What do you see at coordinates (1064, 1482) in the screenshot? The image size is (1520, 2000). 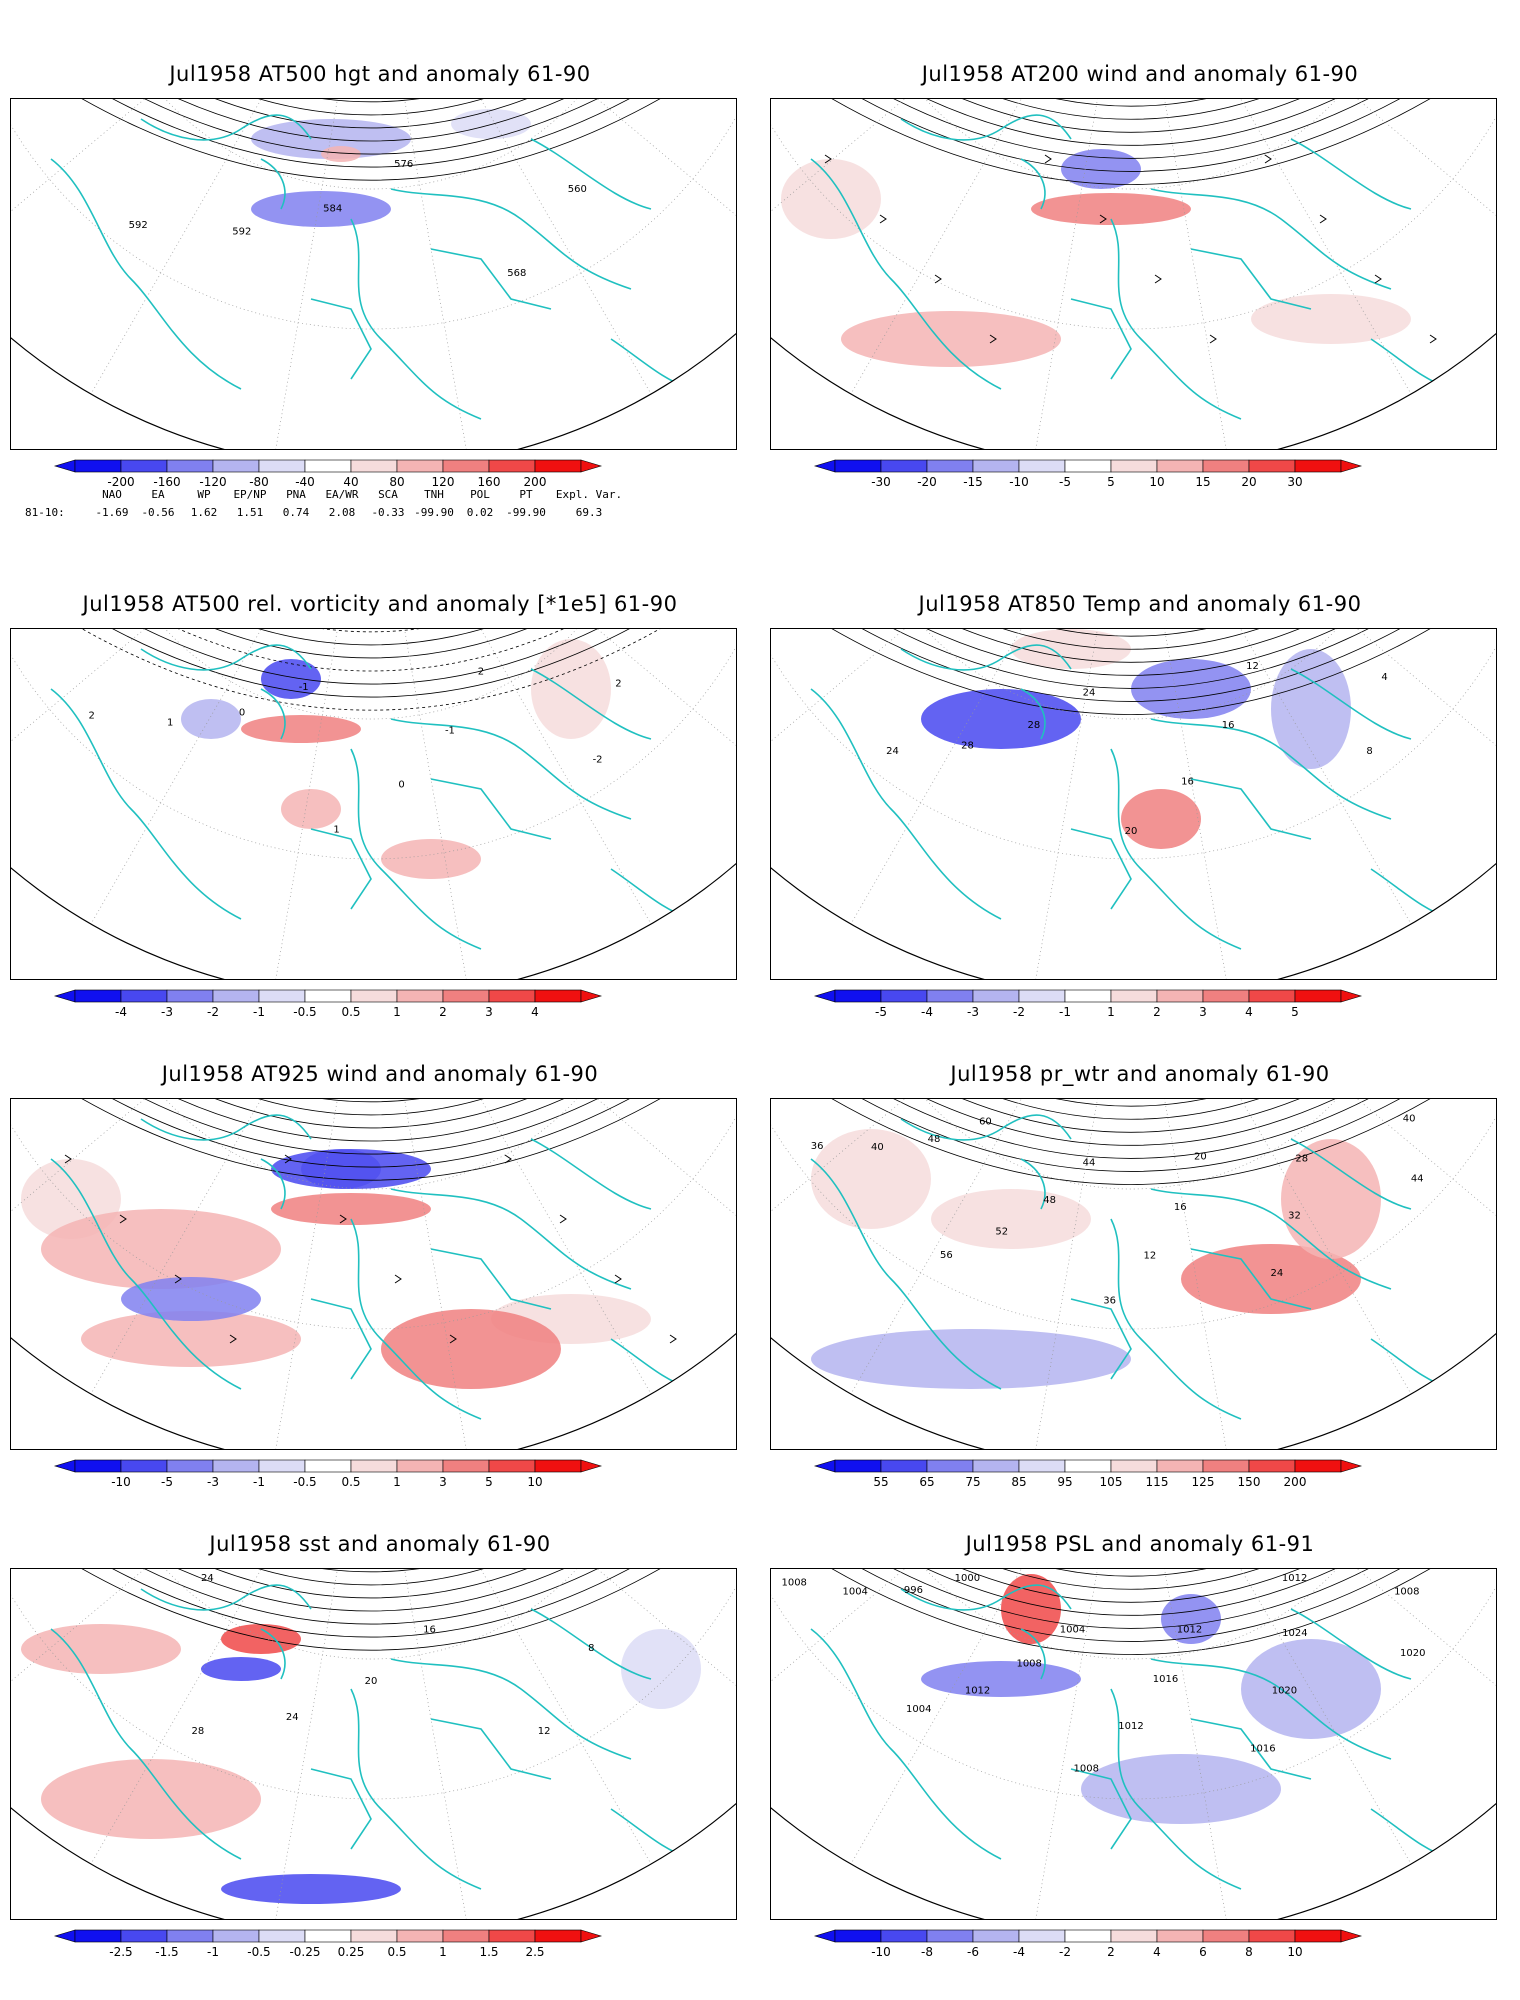 I see `colorbar-tick-label: 95` at bounding box center [1064, 1482].